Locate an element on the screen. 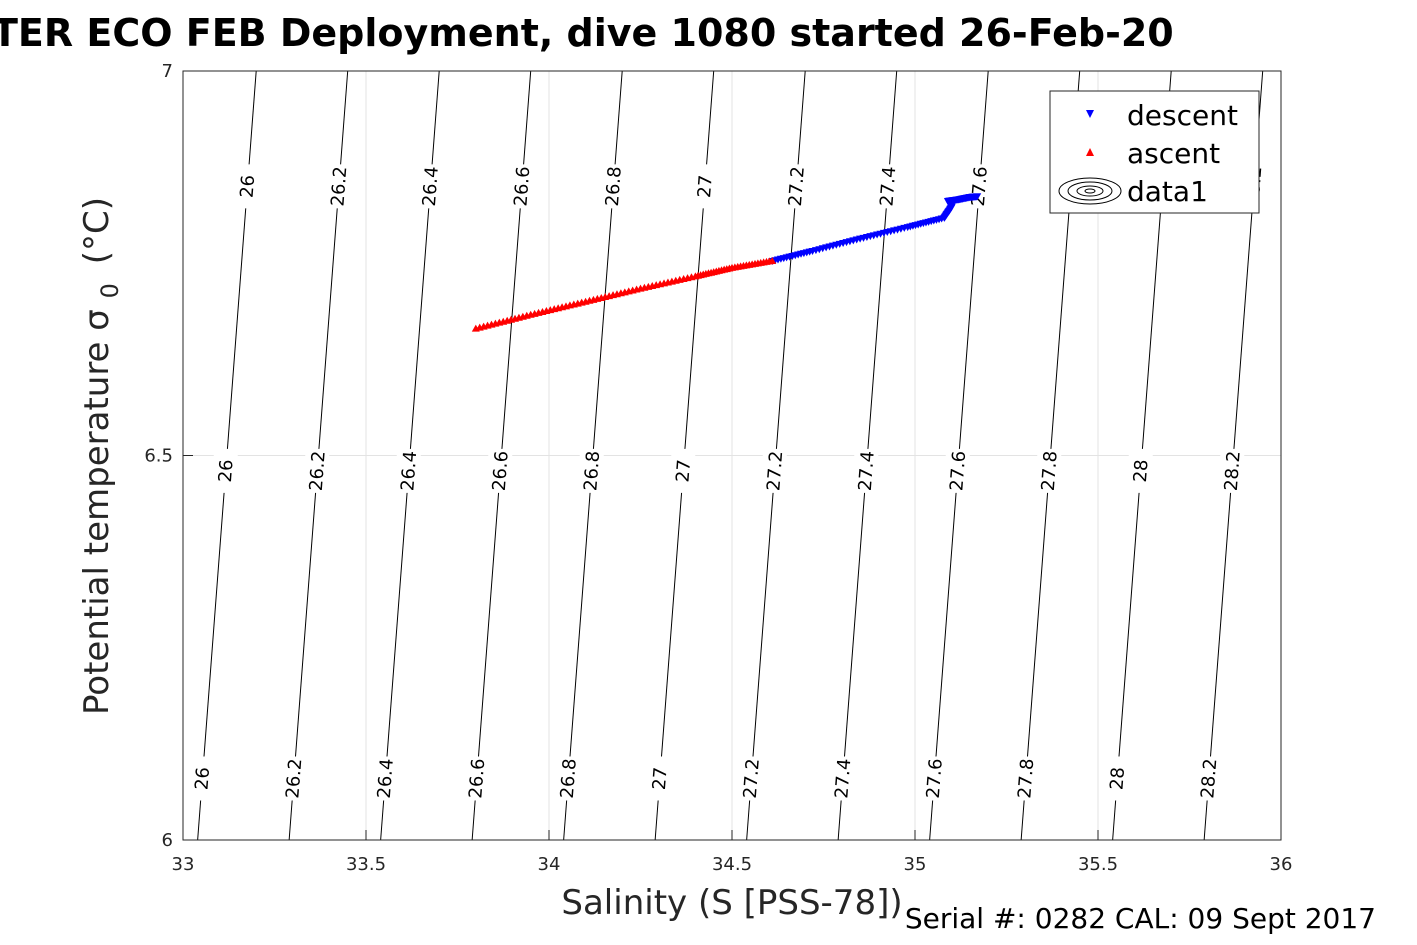  legend-data1-marker is located at coordinates (1090, 191).